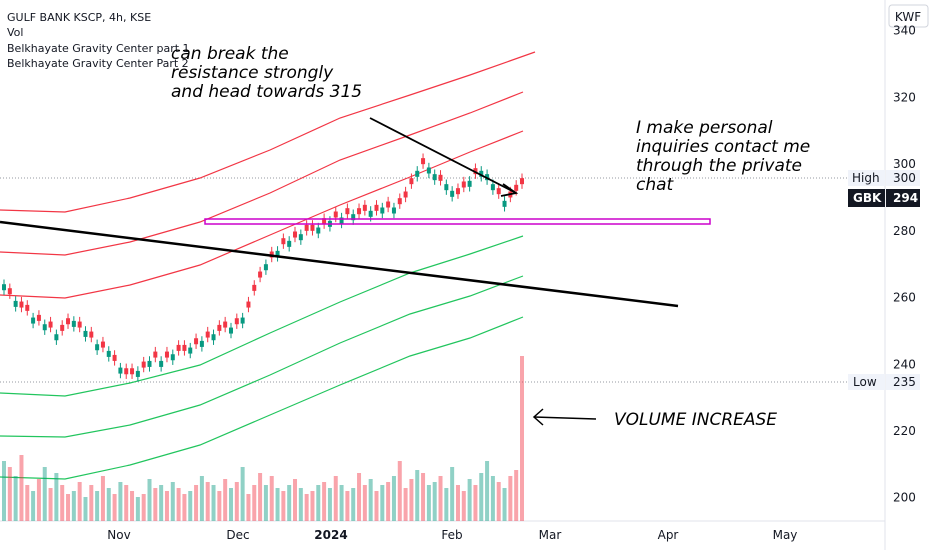 The width and height of the screenshot is (932, 554). Describe the element at coordinates (98, 48) in the screenshot. I see `indicator-gravity-1: Belkhayate Gravity Center part 1` at that location.